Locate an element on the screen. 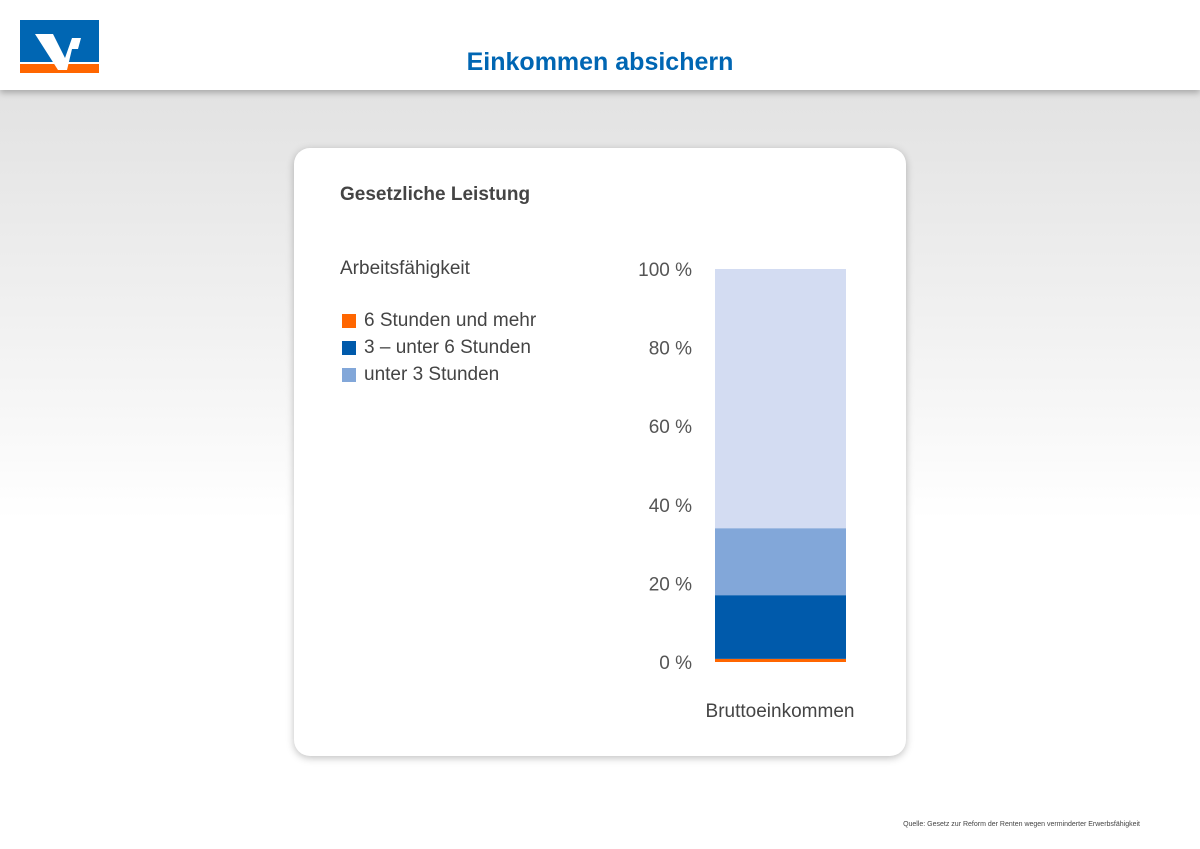  legend-title: Arbeitsfähigkeit is located at coordinates (405, 268).